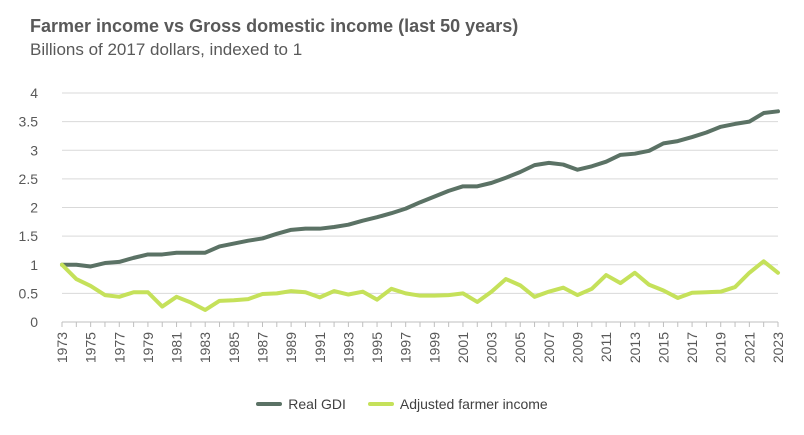 The image size is (804, 435). Describe the element at coordinates (62, 347) in the screenshot. I see `x-tick-label: 1973` at that location.